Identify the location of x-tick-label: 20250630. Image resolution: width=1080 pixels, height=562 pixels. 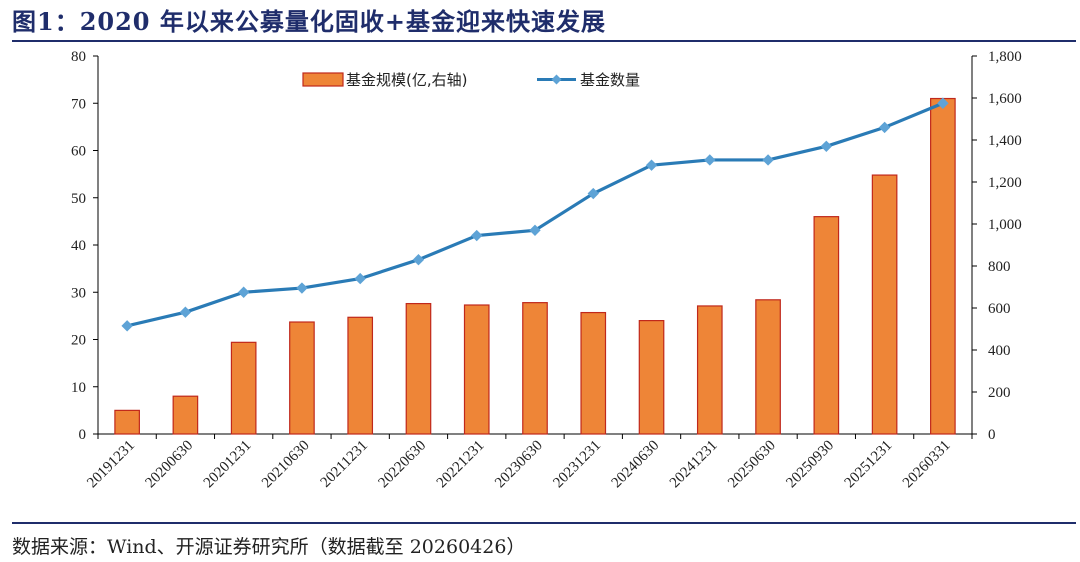
(752, 465).